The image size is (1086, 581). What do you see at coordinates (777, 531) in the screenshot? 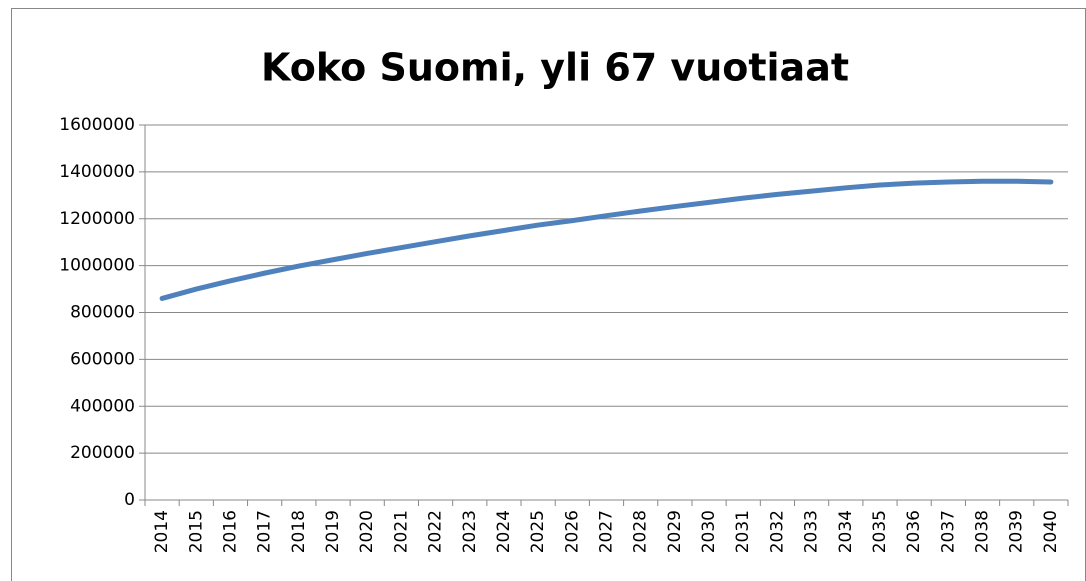
I see `x-tick-label: 2032` at bounding box center [777, 531].